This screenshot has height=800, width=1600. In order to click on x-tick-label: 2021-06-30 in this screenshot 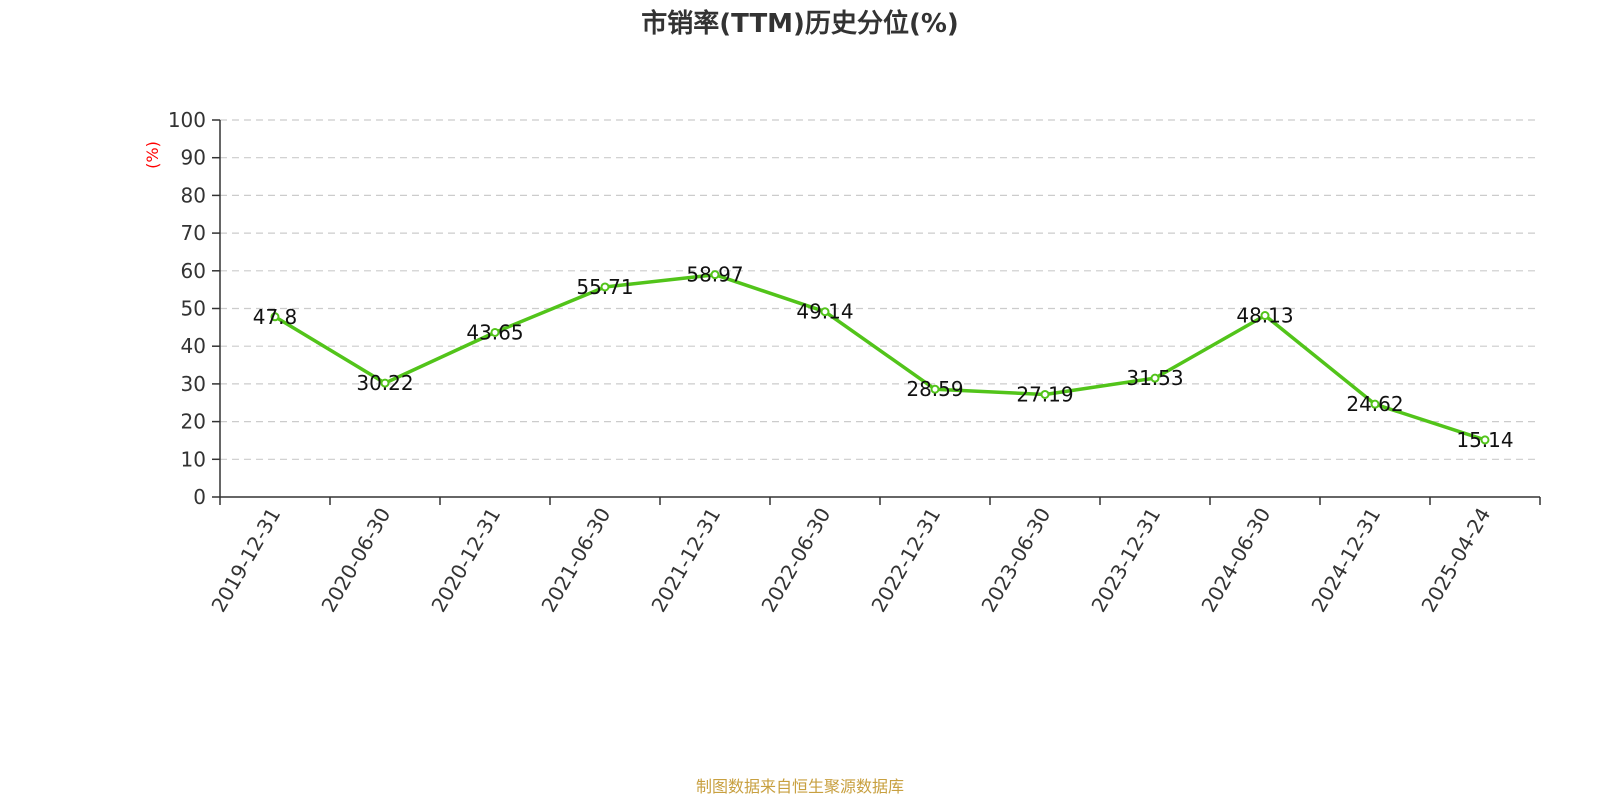, I will do `click(575, 560)`.